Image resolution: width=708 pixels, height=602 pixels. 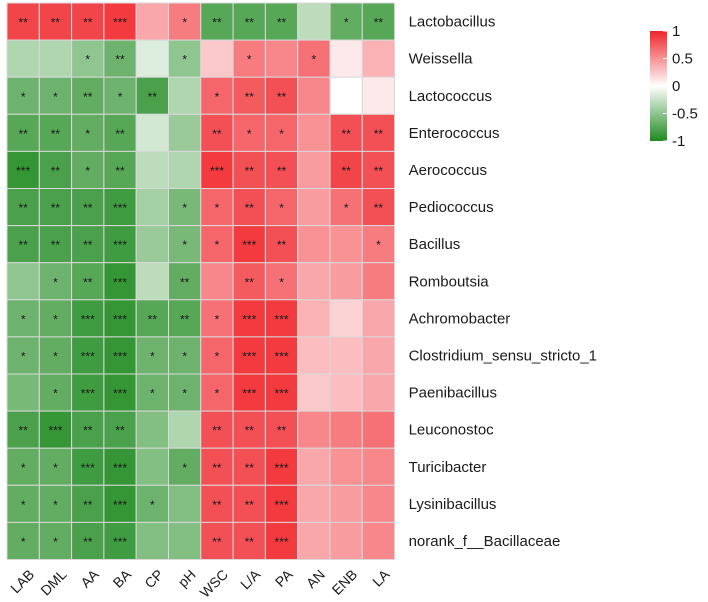 What do you see at coordinates (451, 207) in the screenshot?
I see `row-label: Pediococcus` at bounding box center [451, 207].